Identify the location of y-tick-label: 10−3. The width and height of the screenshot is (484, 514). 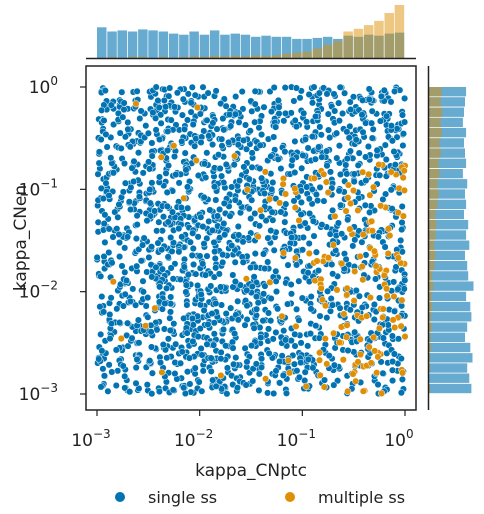
(38, 393).